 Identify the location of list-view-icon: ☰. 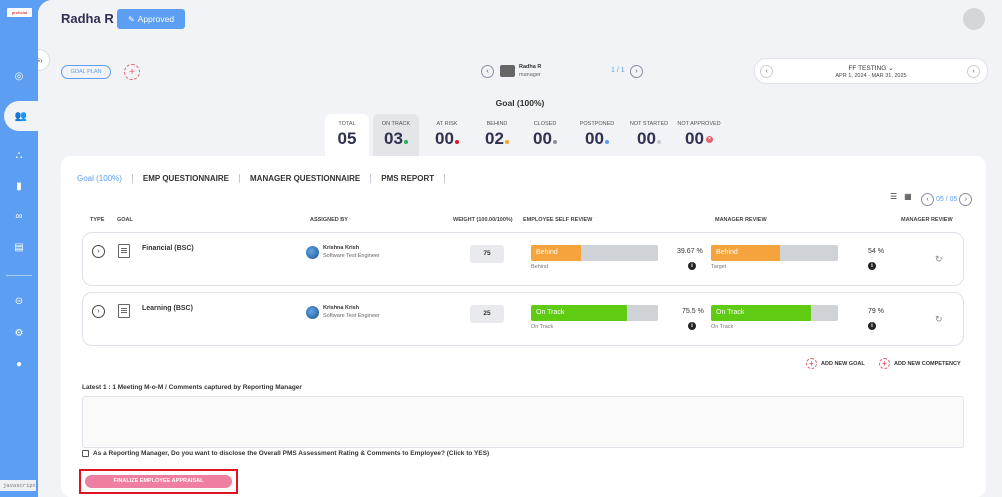
(894, 196).